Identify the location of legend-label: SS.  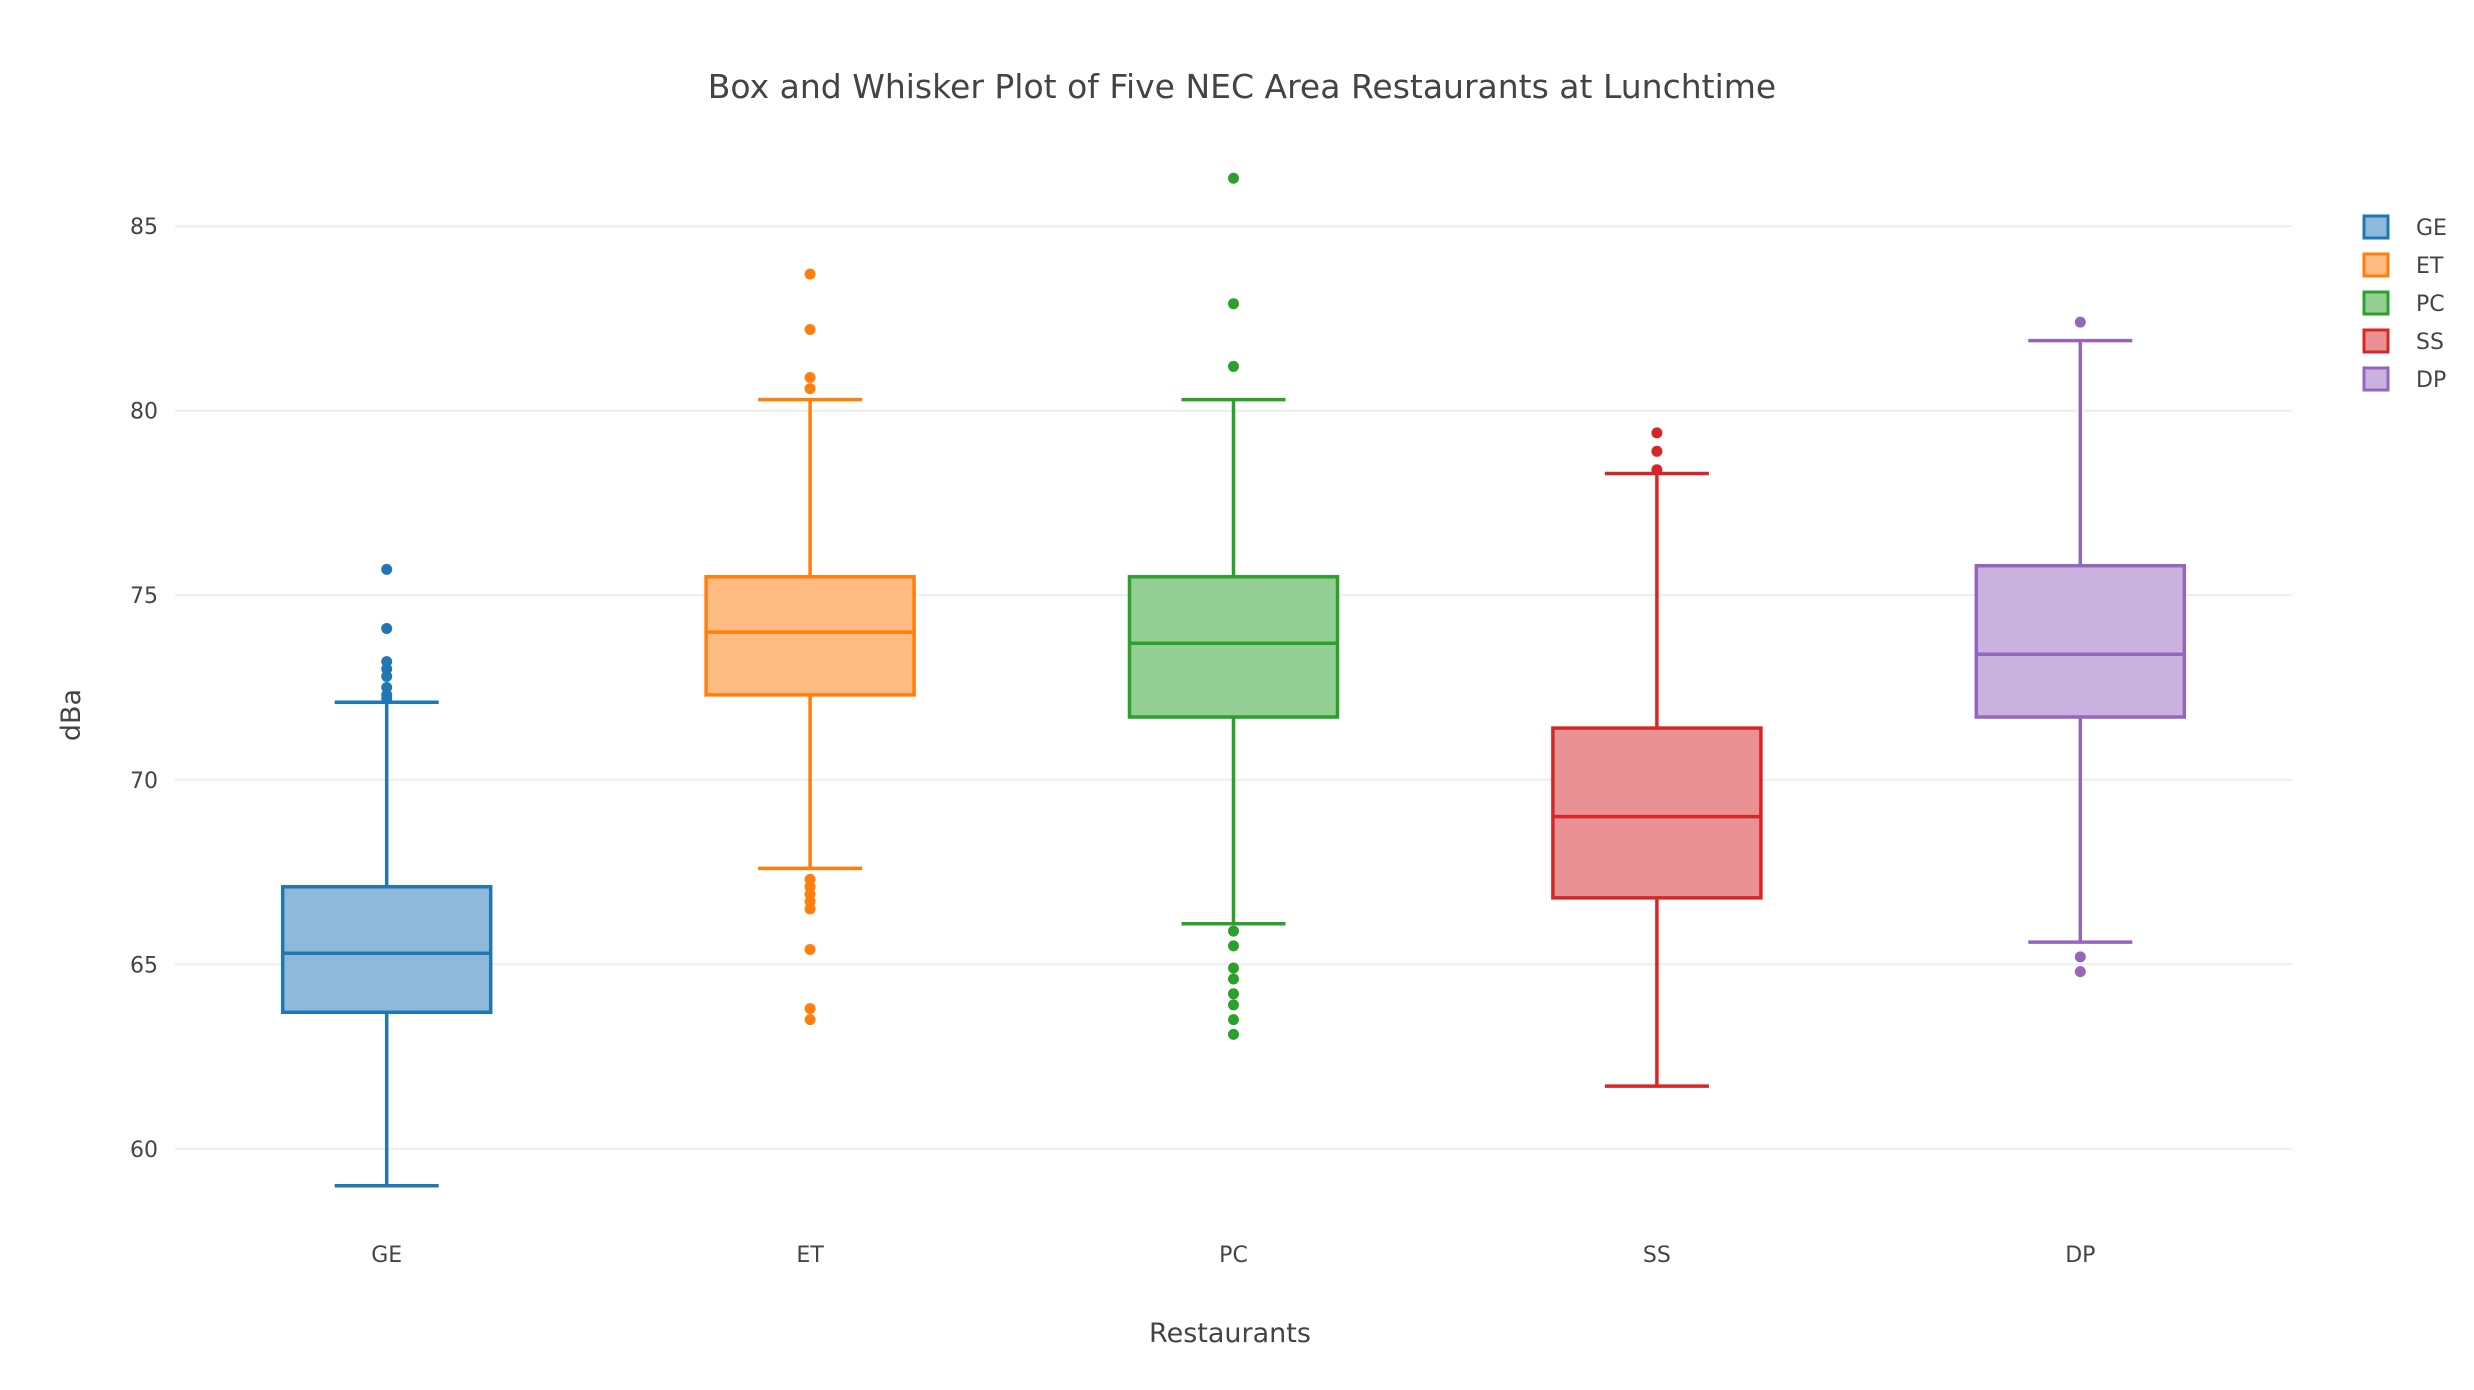
(2430, 342).